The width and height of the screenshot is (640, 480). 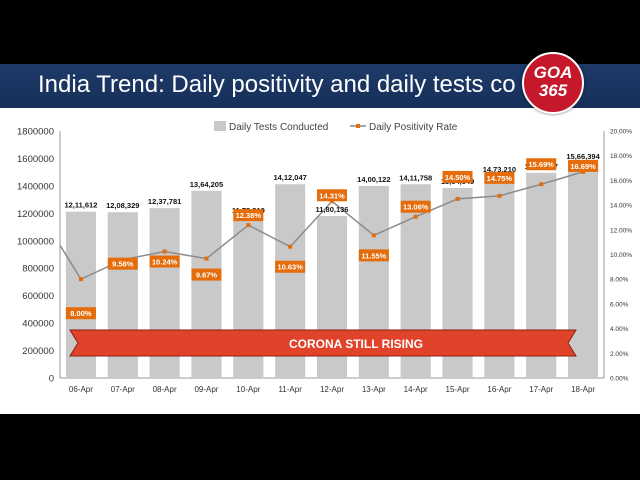 I want to click on positivity-value-label: 13.06%, so click(x=416, y=207).